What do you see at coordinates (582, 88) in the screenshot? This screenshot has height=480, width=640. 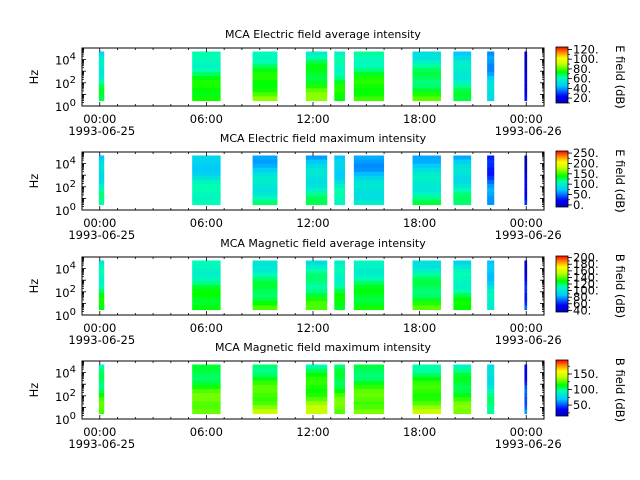 I see `colorbar-tick-label: 40.` at bounding box center [582, 88].